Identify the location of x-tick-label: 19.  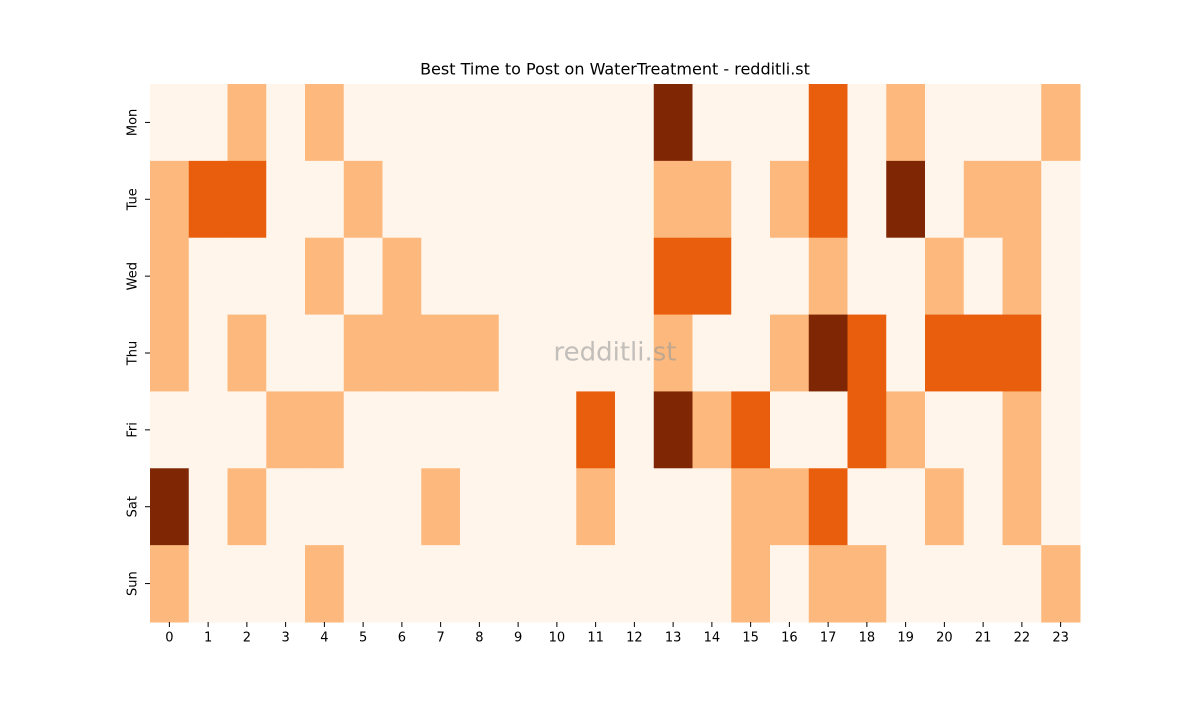
(905, 638).